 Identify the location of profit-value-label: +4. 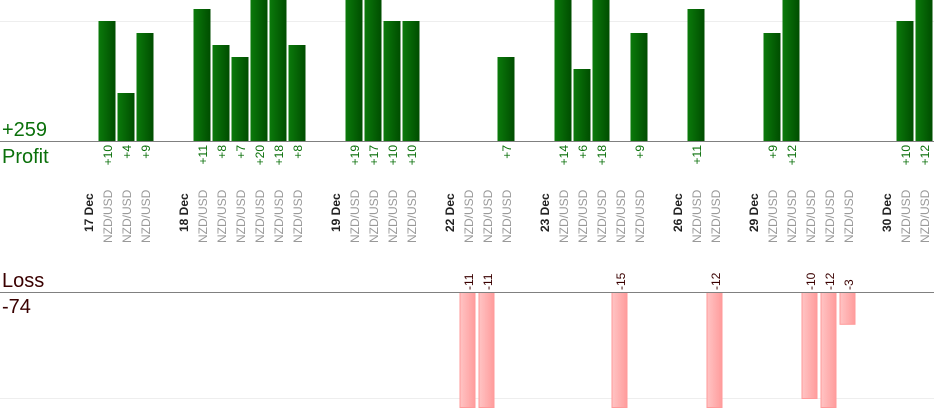
(127, 152).